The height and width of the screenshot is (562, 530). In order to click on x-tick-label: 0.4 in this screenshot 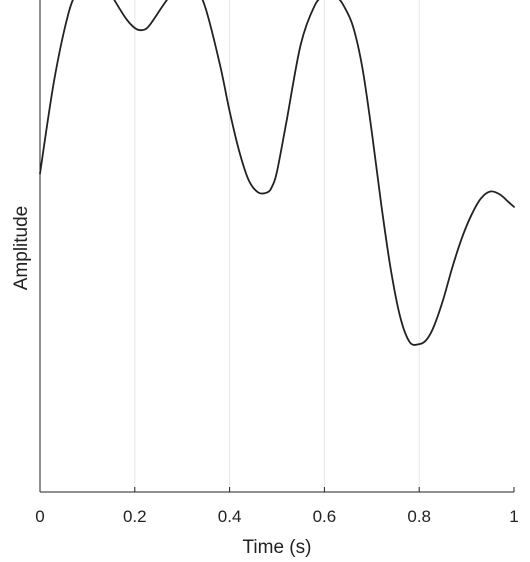, I will do `click(230, 516)`.